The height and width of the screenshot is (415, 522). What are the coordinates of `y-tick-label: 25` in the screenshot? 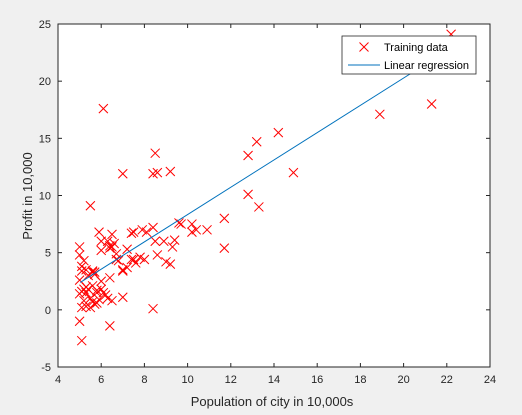 It's located at (45, 25).